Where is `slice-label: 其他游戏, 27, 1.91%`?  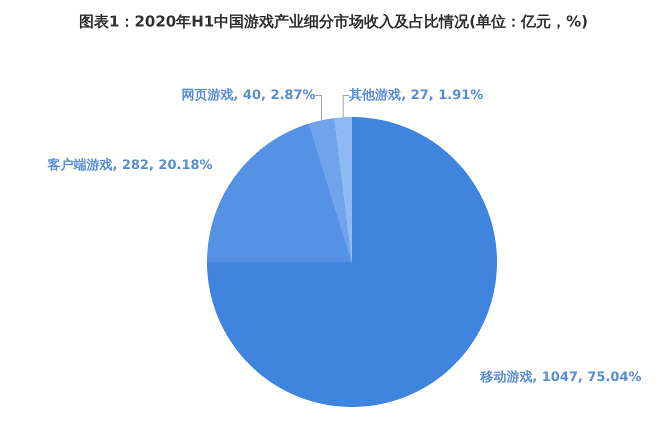 slice-label: 其他游戏, 27, 1.91% is located at coordinates (416, 95).